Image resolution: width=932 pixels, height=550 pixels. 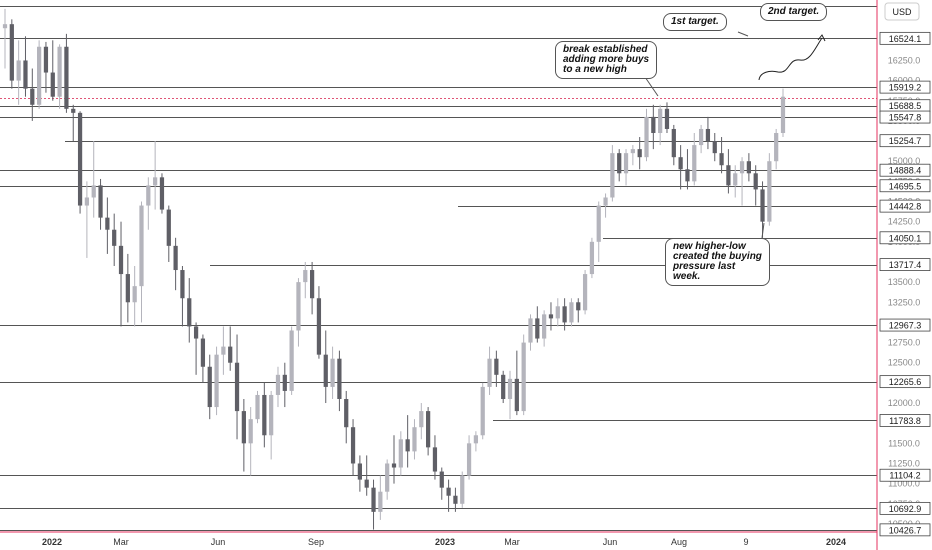 What do you see at coordinates (445, 542) in the screenshot?
I see `time-tick-label: 2023` at bounding box center [445, 542].